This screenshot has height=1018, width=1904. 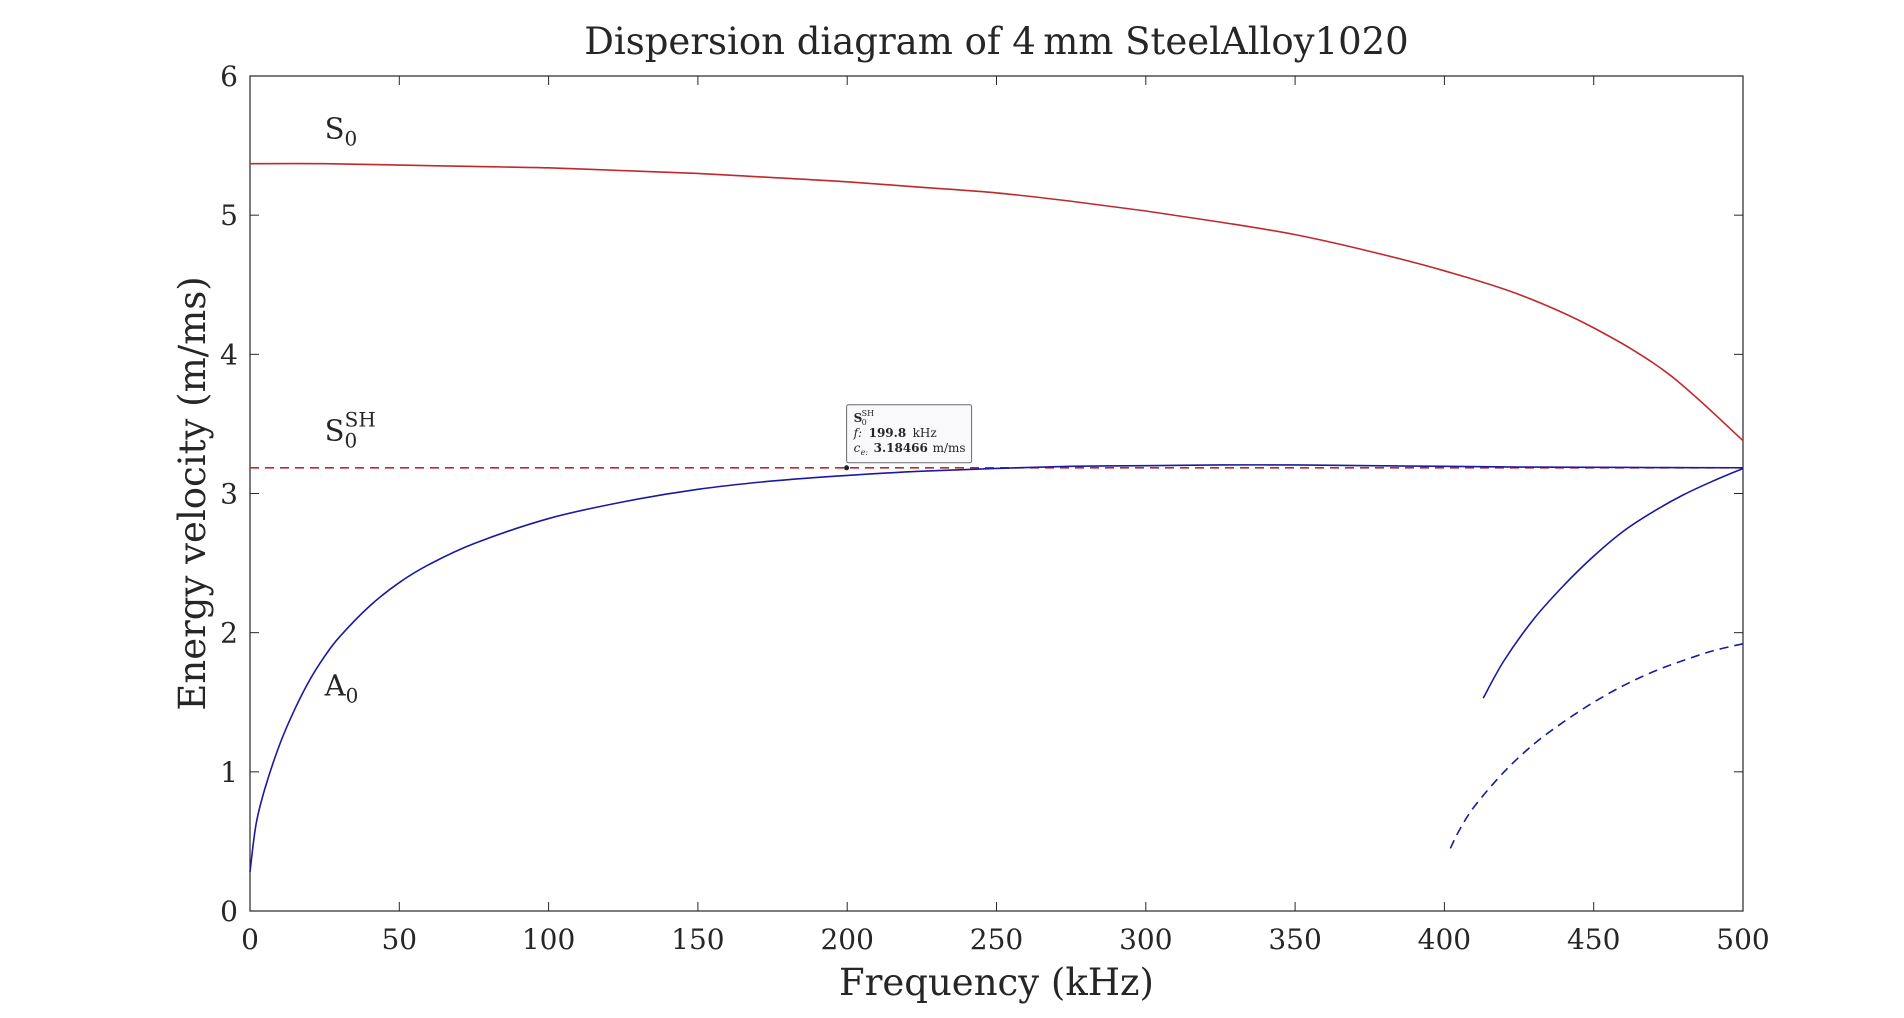 I want to click on series-line-a1, so click(x=1613, y=583).